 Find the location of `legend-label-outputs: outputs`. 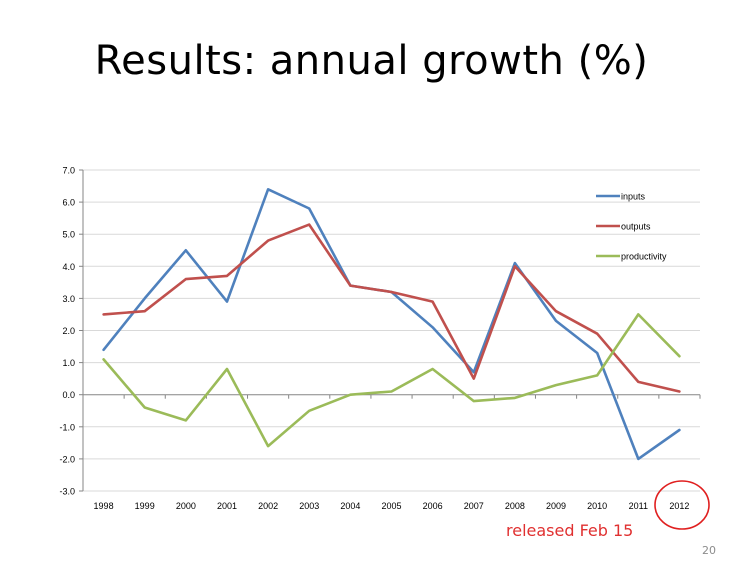

legend-label-outputs: outputs is located at coordinates (636, 227).